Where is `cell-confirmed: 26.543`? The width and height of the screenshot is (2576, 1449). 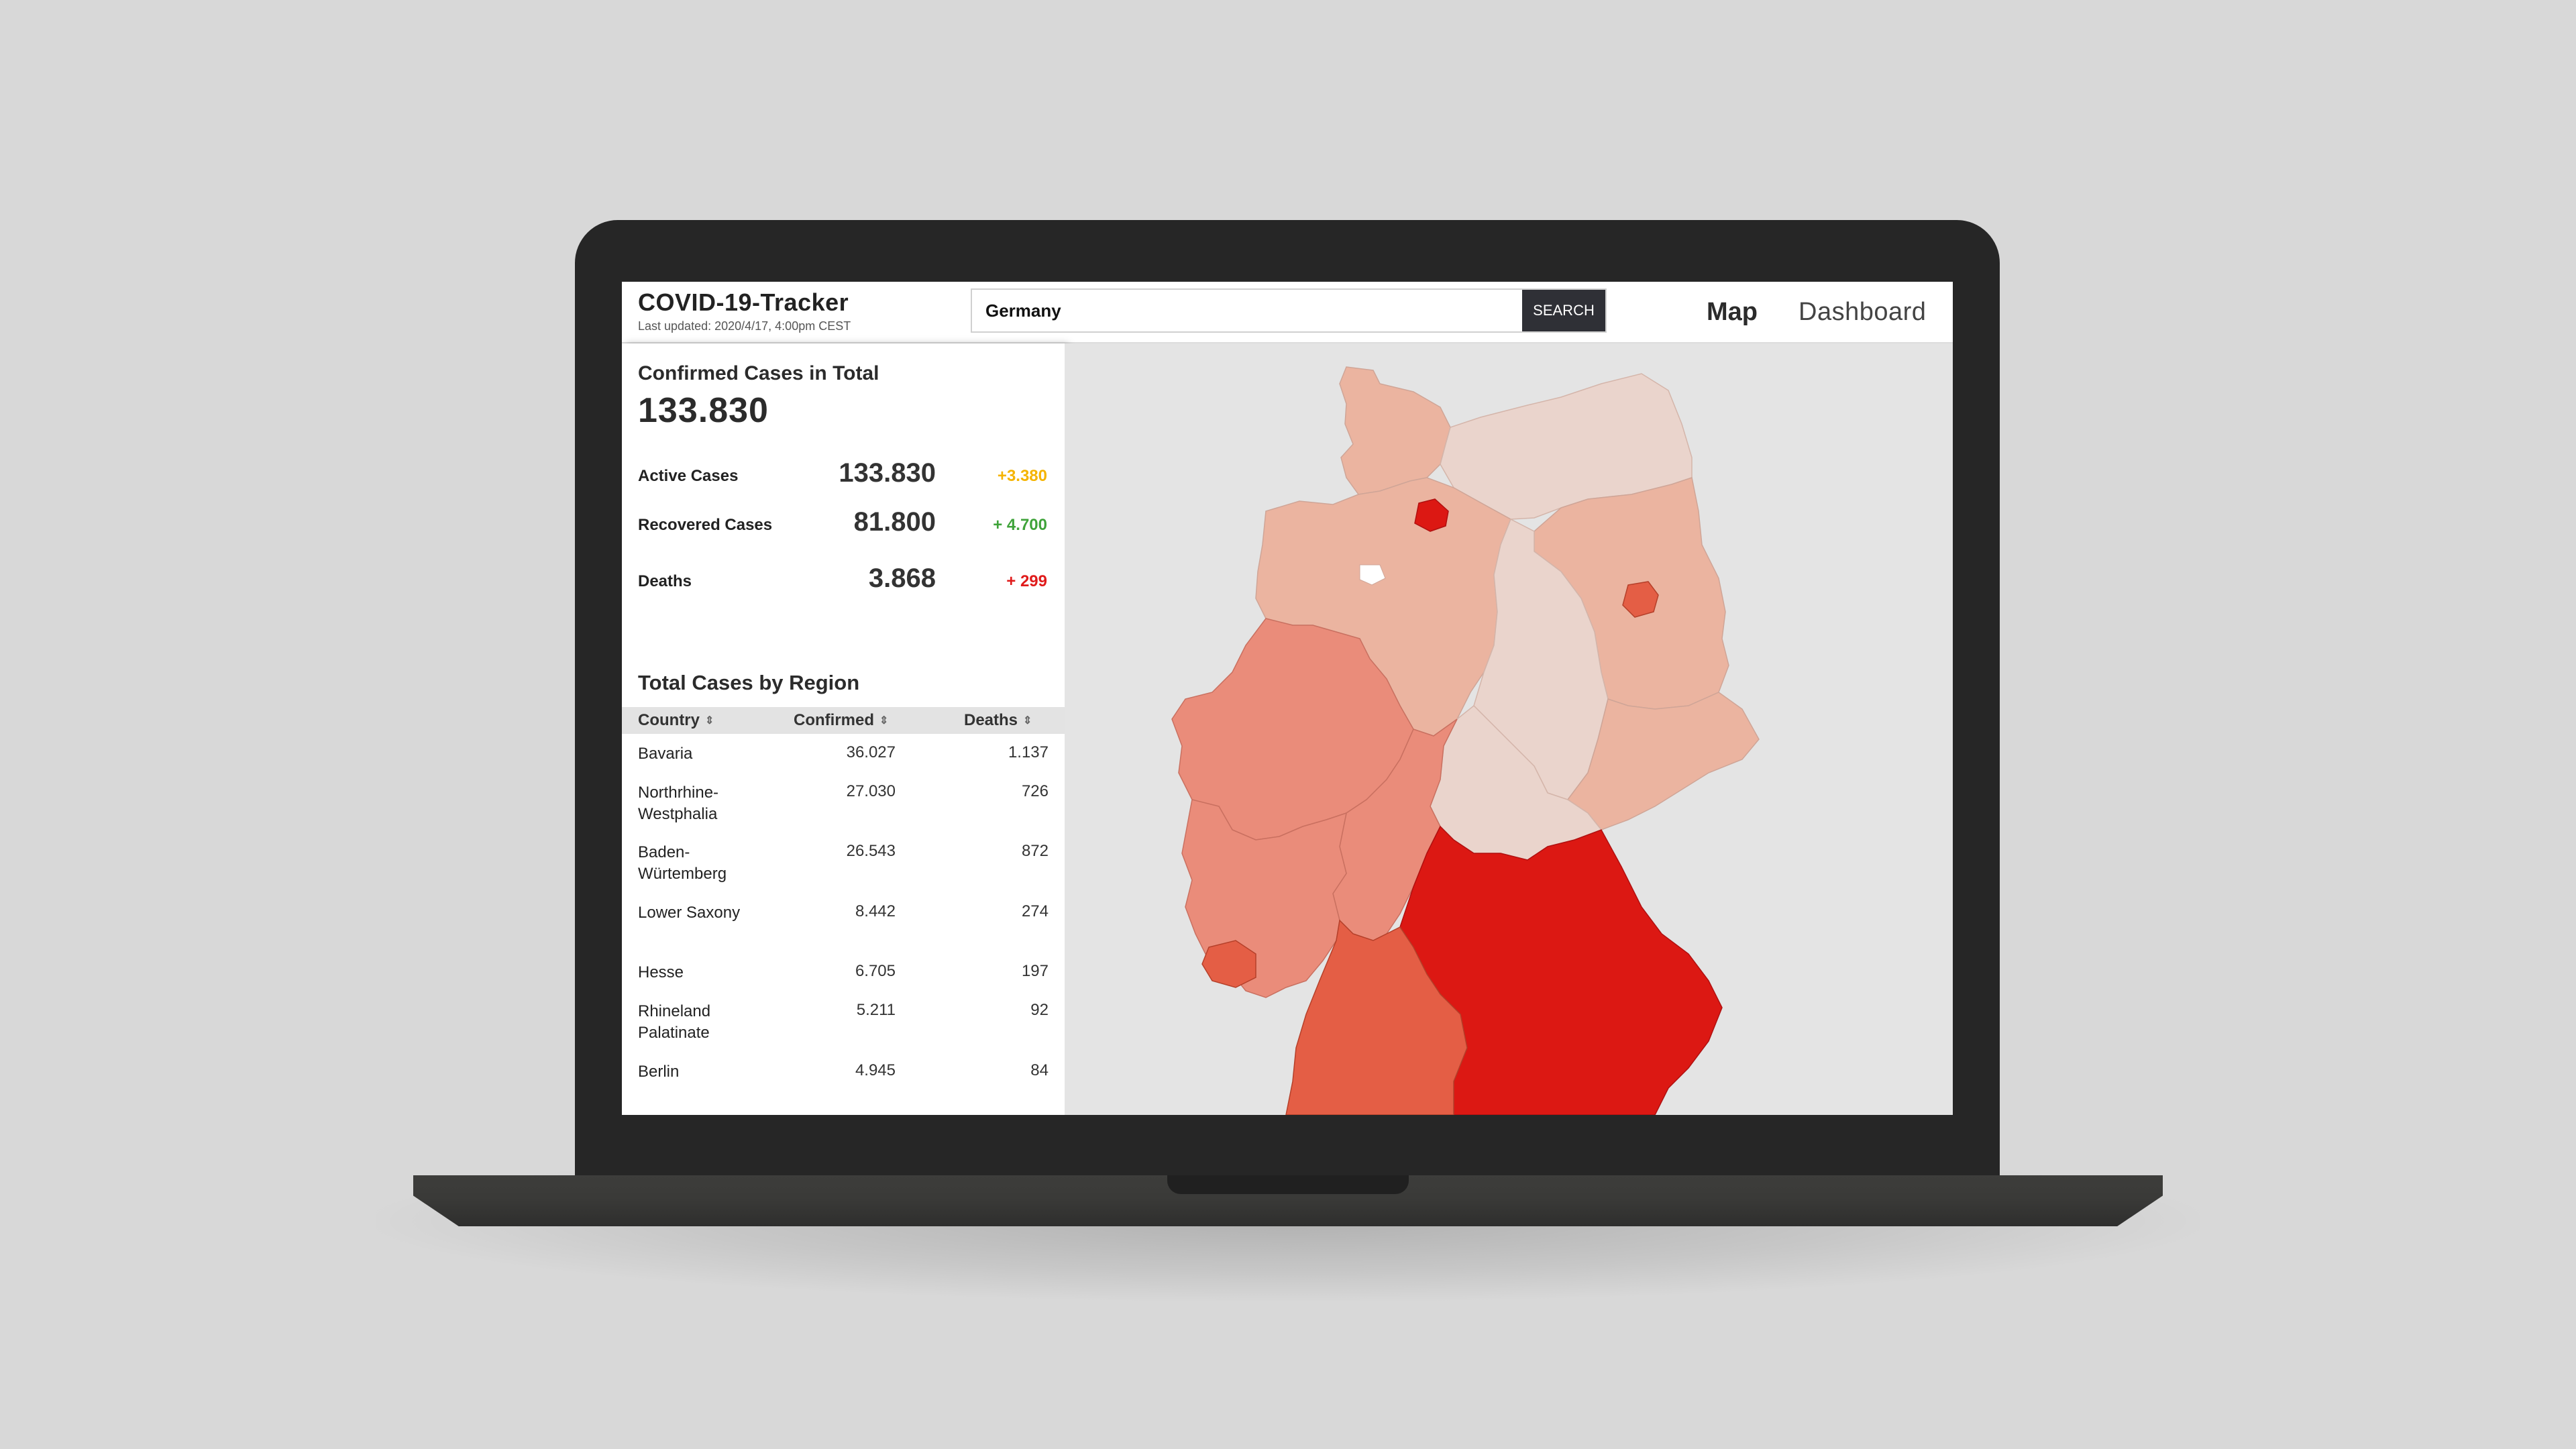 cell-confirmed: 26.543 is located at coordinates (871, 851).